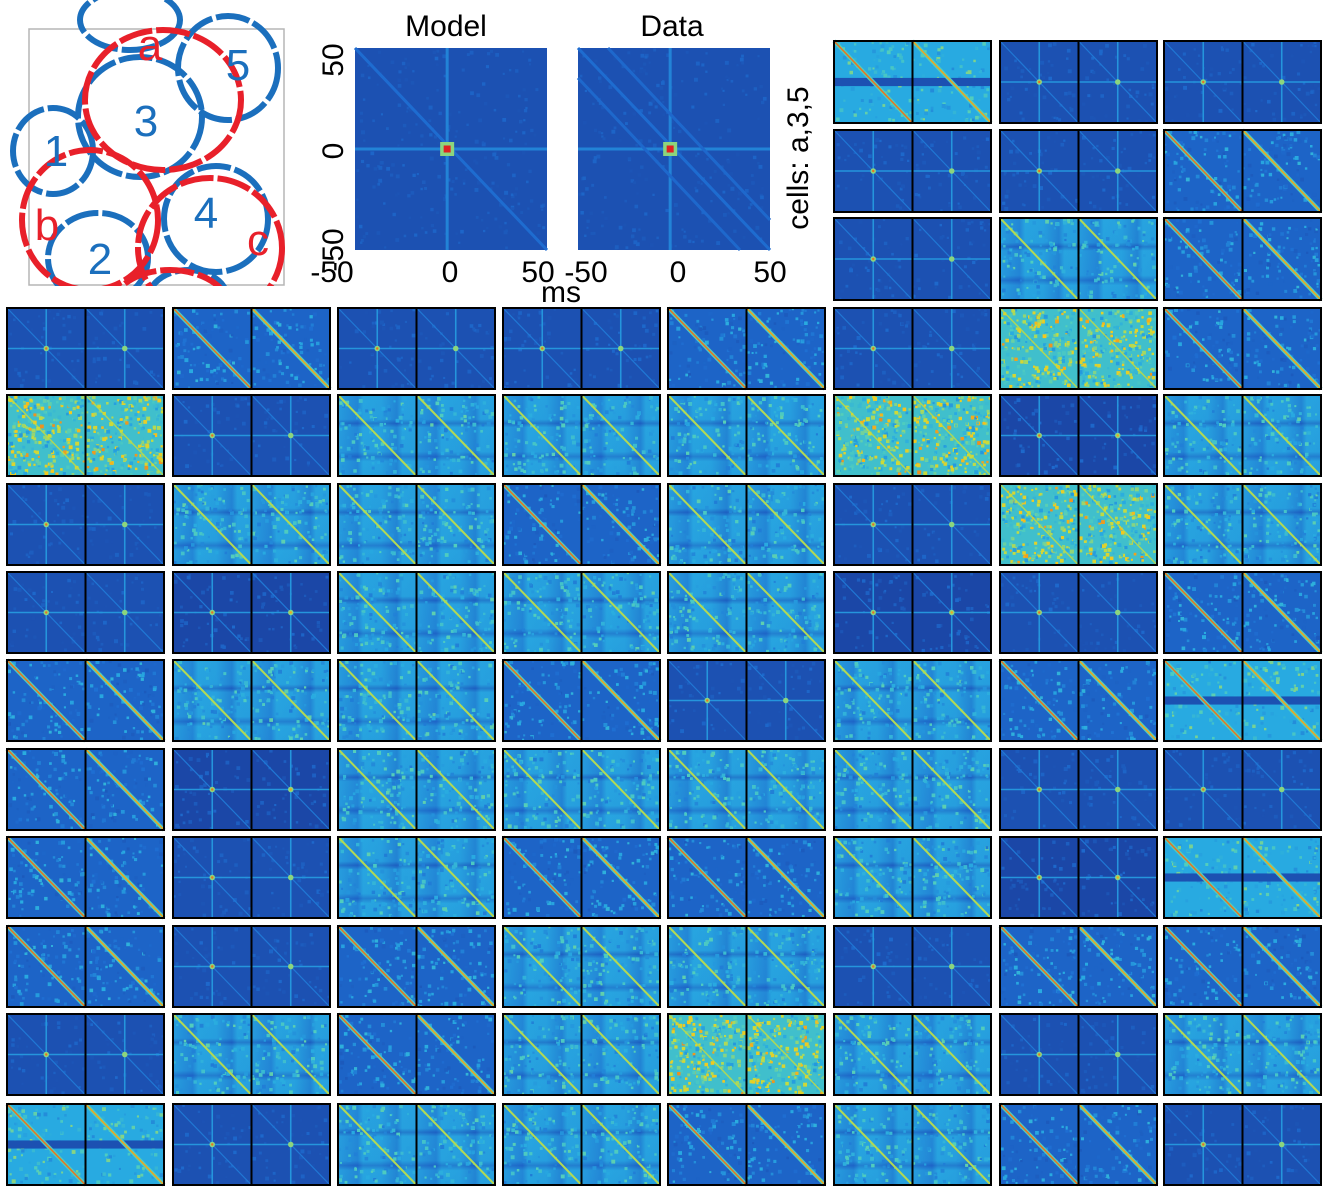  Describe the element at coordinates (1078, 259) in the screenshot. I see `top-pair-r3-c2` at that location.